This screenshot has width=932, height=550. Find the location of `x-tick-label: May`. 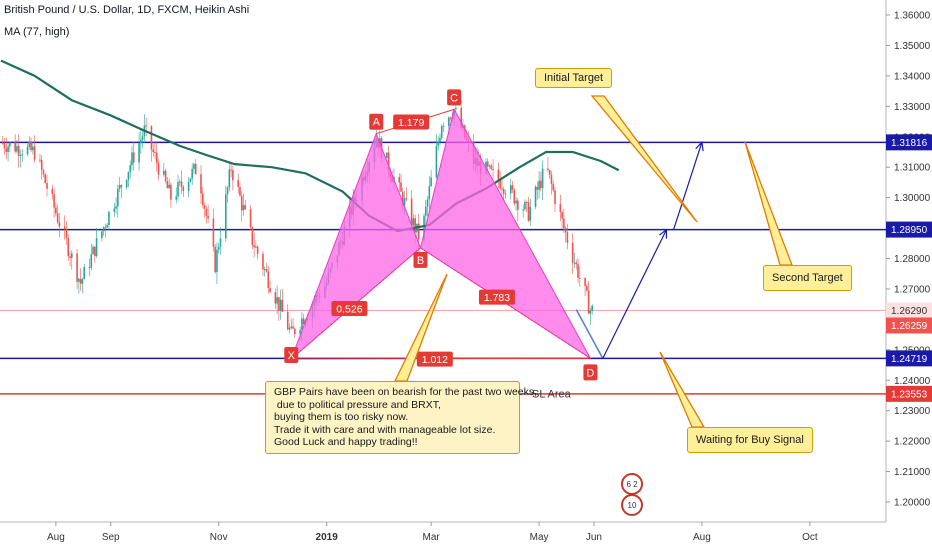

x-tick-label: May is located at coordinates (539, 537).